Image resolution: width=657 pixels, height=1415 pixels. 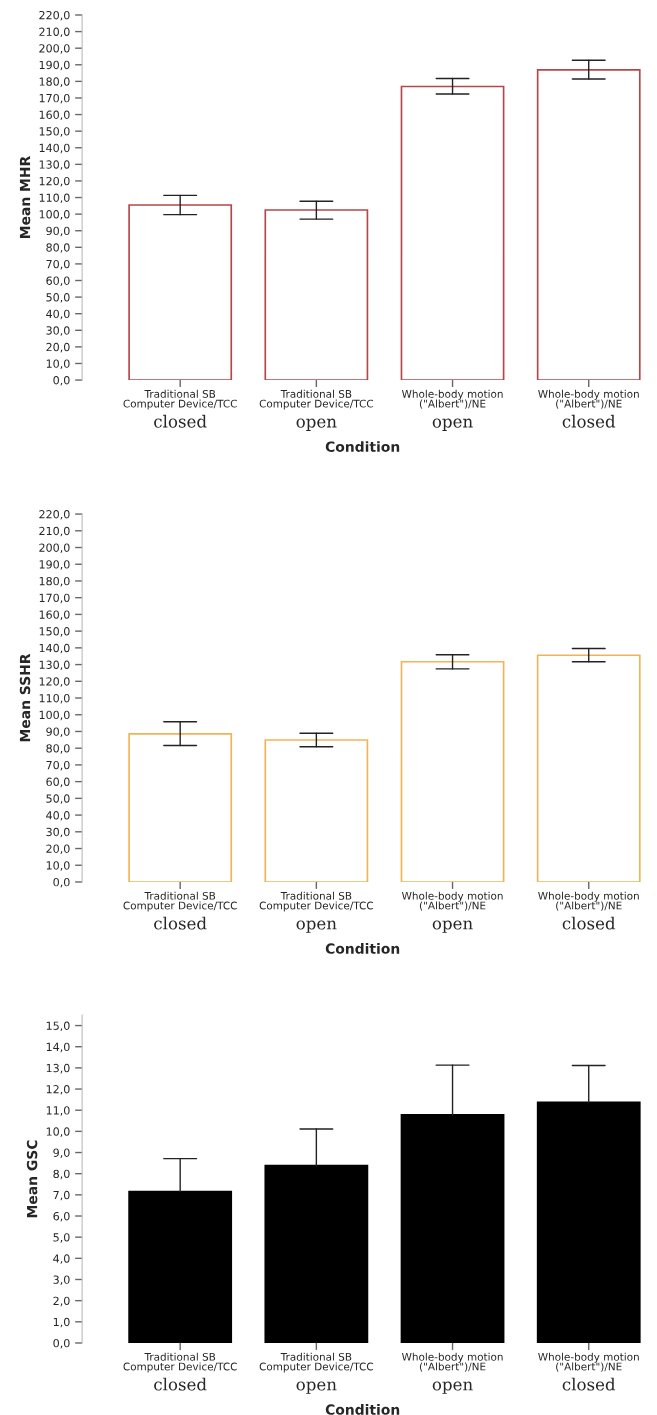 What do you see at coordinates (61, 1216) in the screenshot?
I see `y-tick-label: 6,0` at bounding box center [61, 1216].